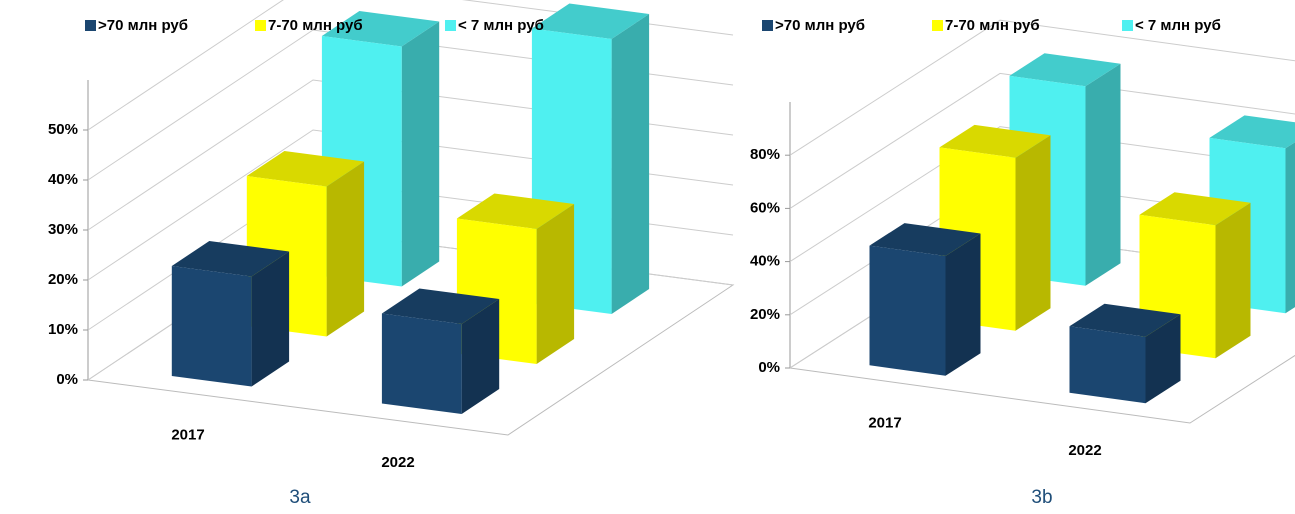 This screenshot has height=514, width=1295. Describe the element at coordinates (300, 497) in the screenshot. I see `caption: 3a` at that location.